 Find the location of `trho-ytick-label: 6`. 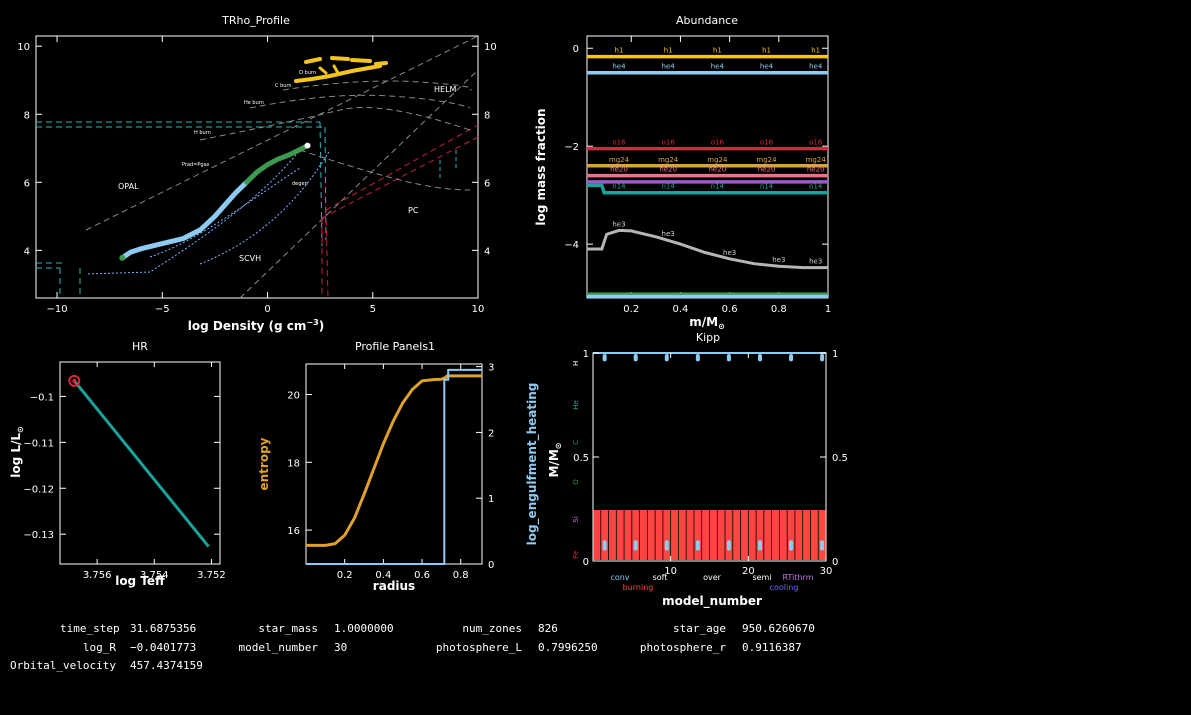

trho-ytick-label: 6 is located at coordinates (27, 183).